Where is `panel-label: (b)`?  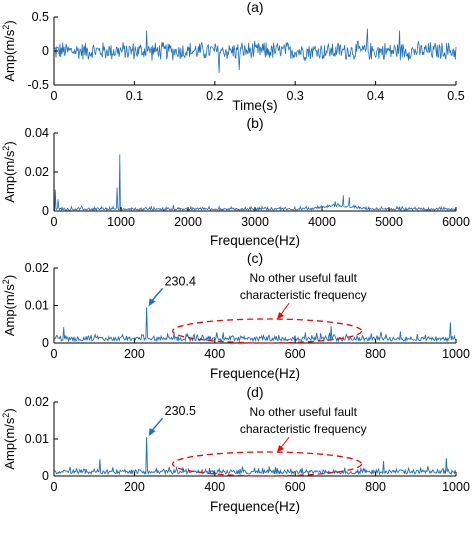
panel-label: (b) is located at coordinates (254, 123).